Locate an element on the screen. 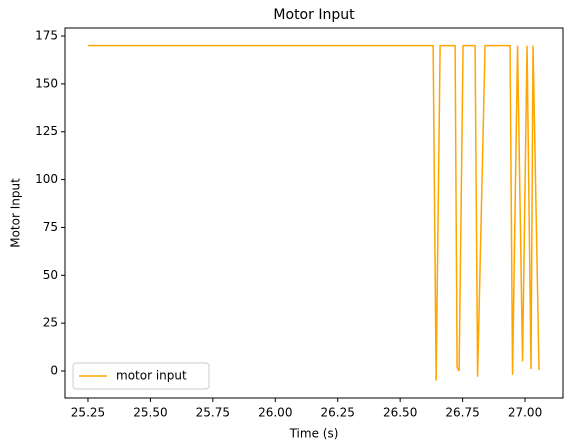 The image size is (577, 445). x-tick-label: 27.00 is located at coordinates (525, 413).